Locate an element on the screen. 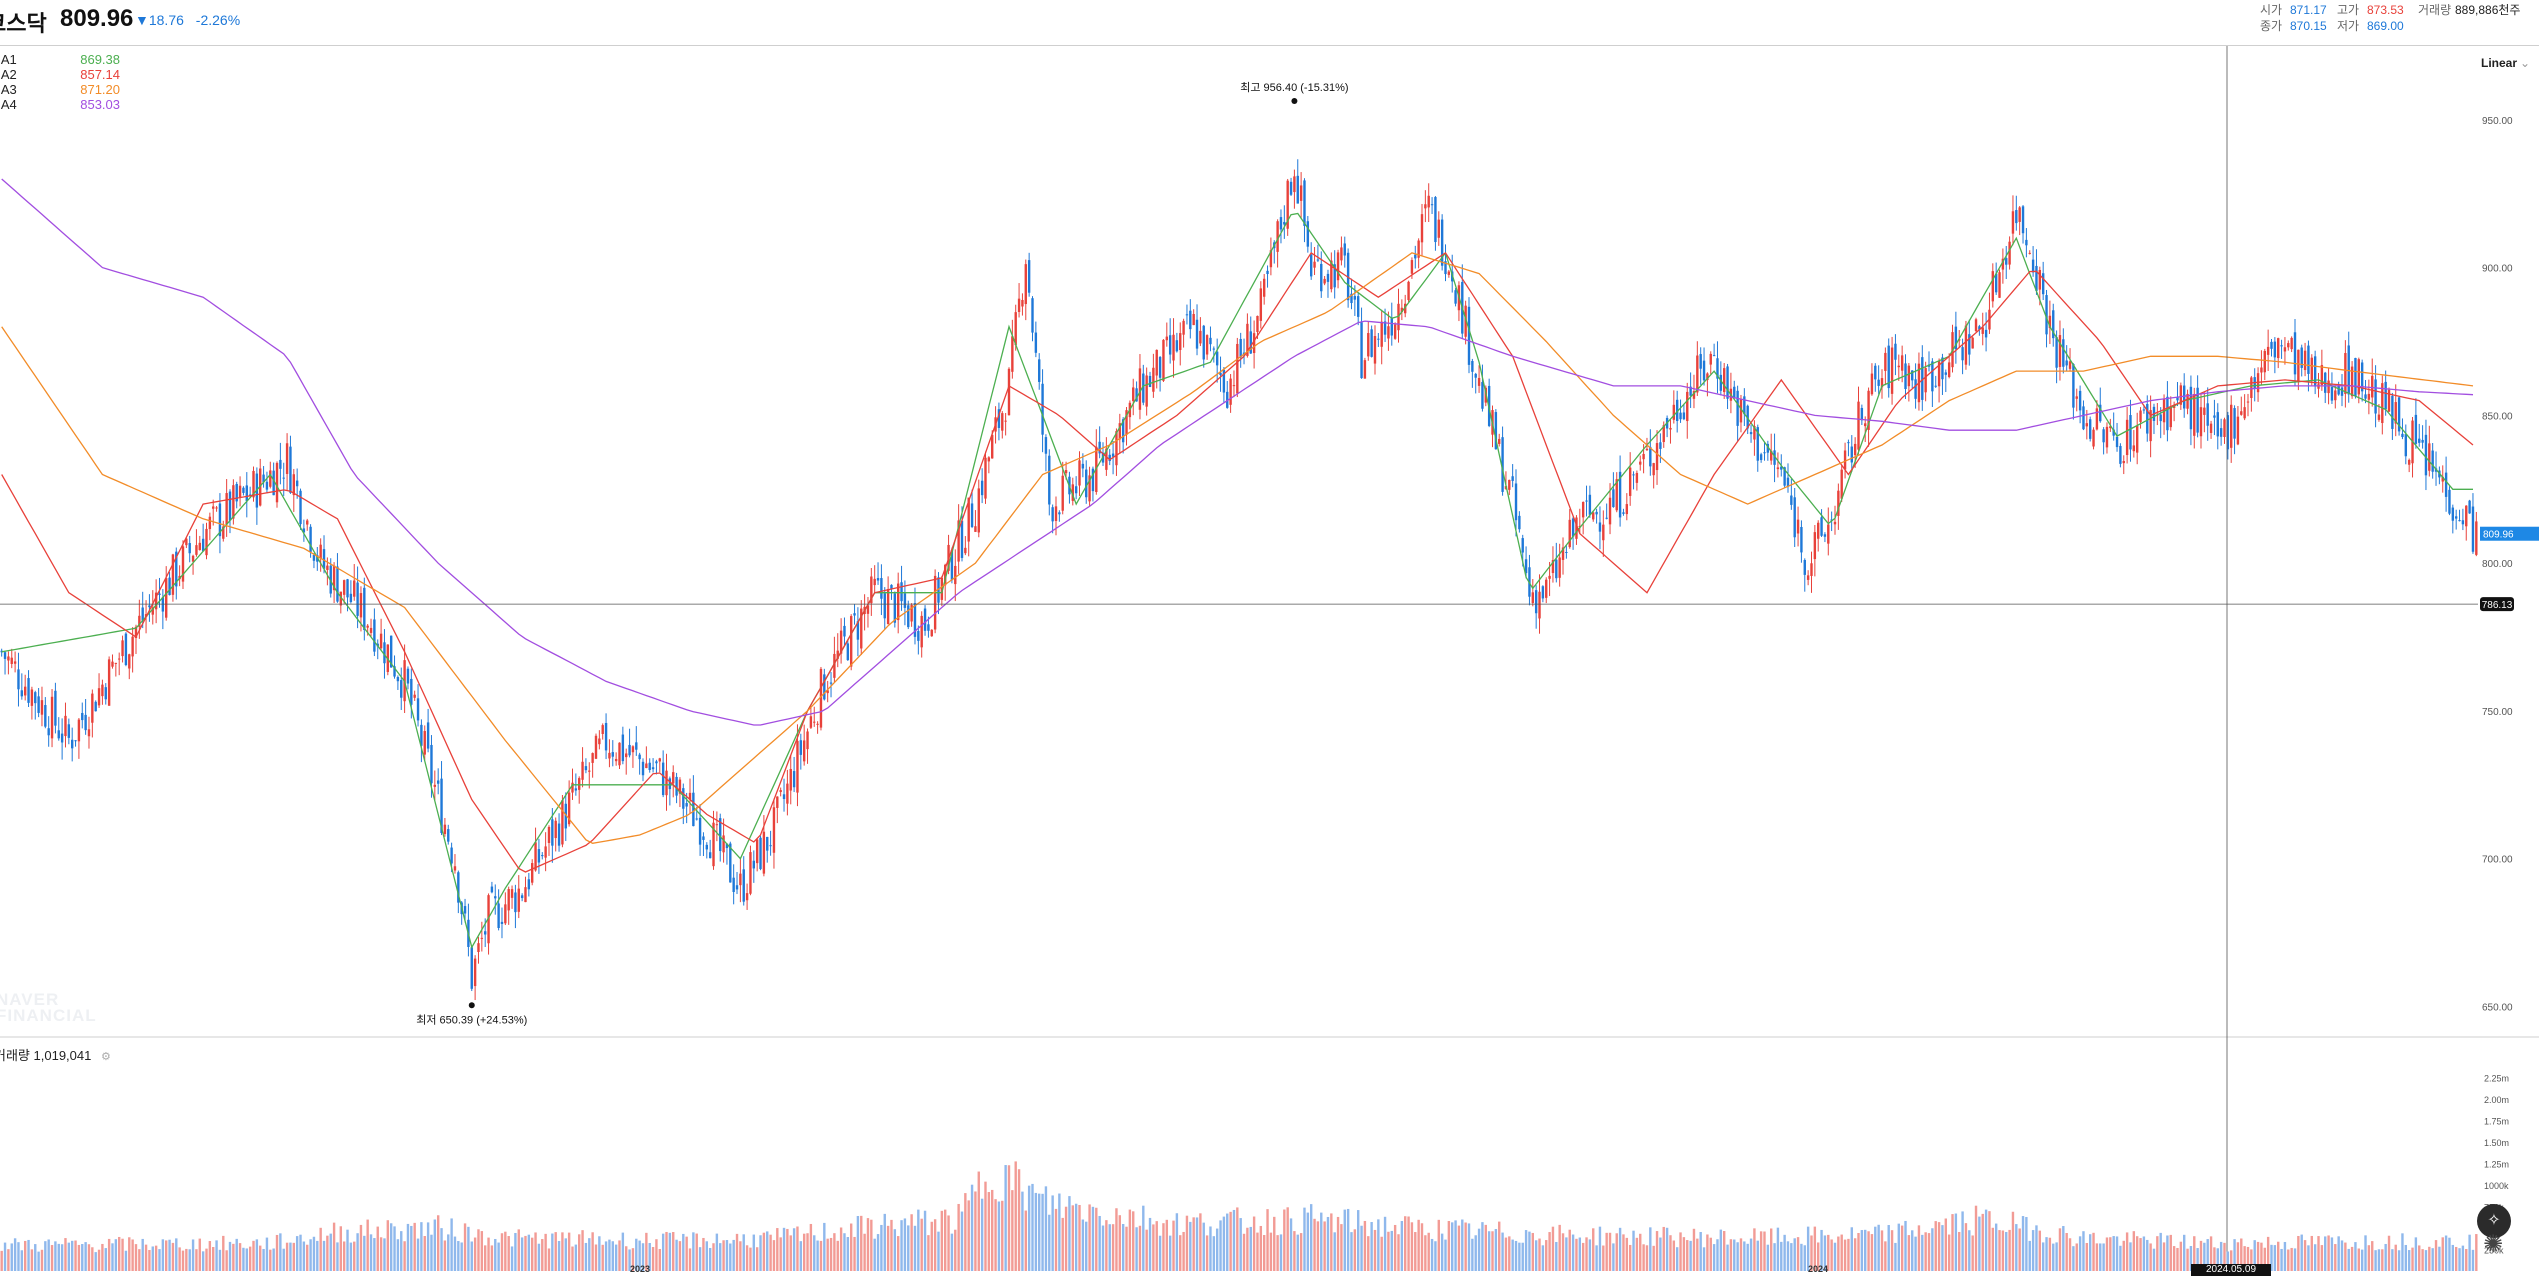  ma-legend-row: MA1869.38 is located at coordinates (65, 59).